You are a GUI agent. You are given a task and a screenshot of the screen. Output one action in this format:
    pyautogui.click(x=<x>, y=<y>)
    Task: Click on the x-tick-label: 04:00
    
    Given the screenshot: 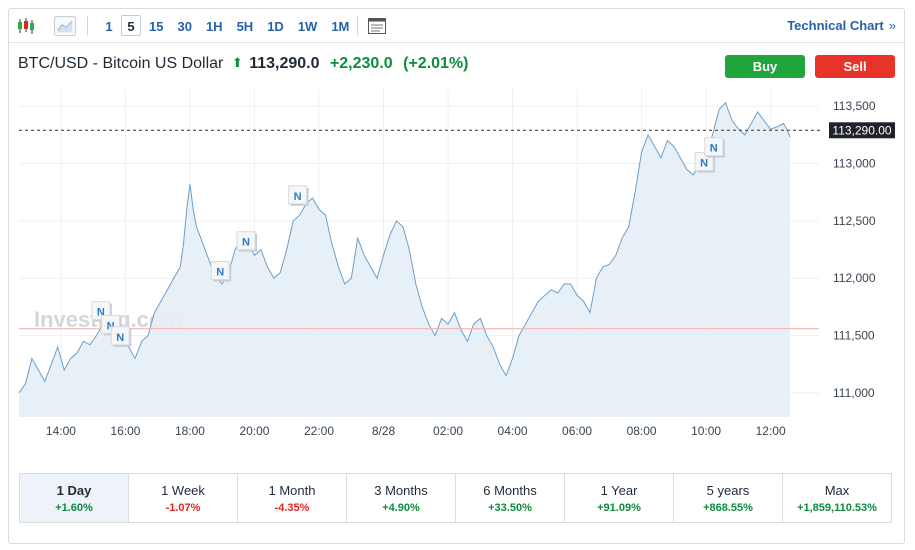 What is the action you would take?
    pyautogui.click(x=513, y=431)
    